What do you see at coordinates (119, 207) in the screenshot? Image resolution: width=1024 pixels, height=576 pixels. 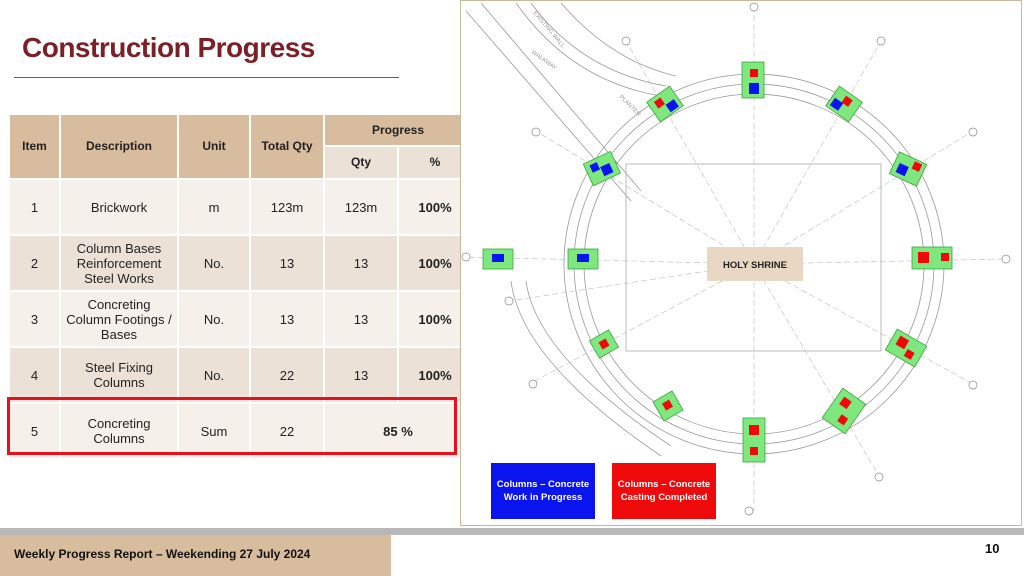 I see `cell-description: Brickwork` at bounding box center [119, 207].